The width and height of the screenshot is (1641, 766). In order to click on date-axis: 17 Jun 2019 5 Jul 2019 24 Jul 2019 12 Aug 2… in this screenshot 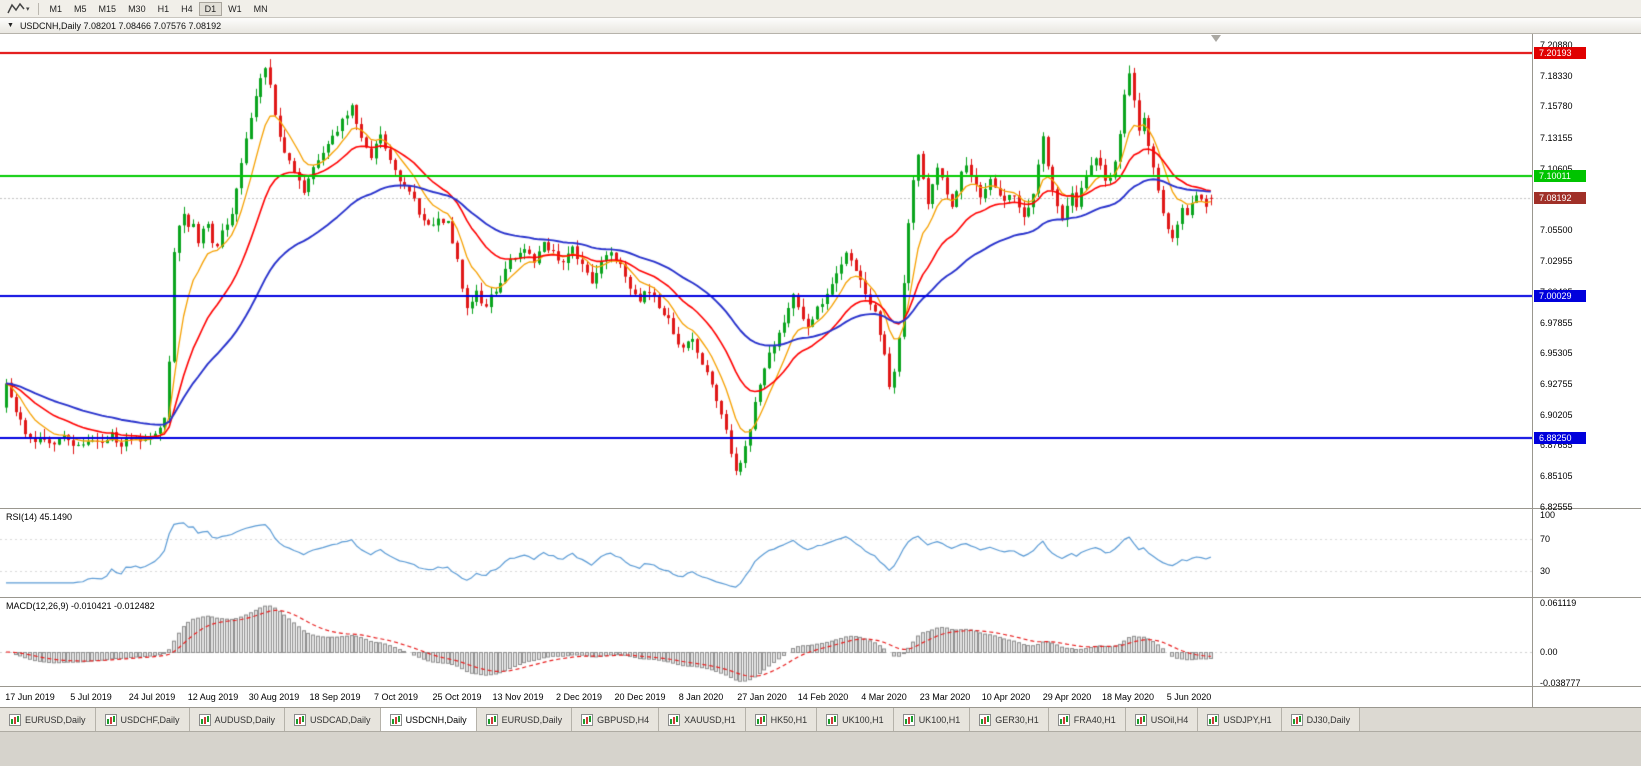, I will do `click(766, 697)`.